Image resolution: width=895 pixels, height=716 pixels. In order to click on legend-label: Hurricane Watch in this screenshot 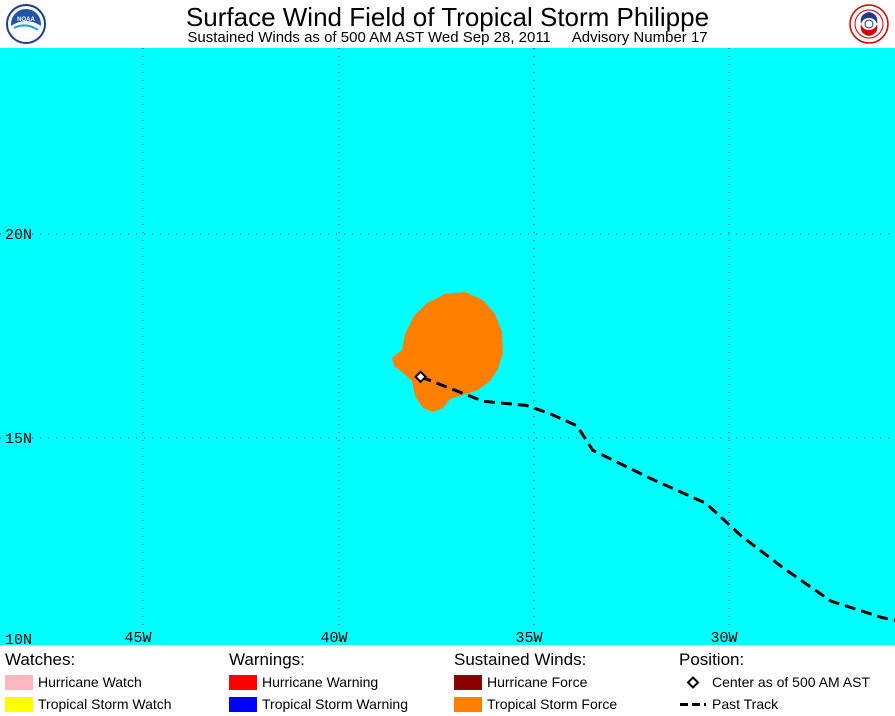, I will do `click(90, 682)`.